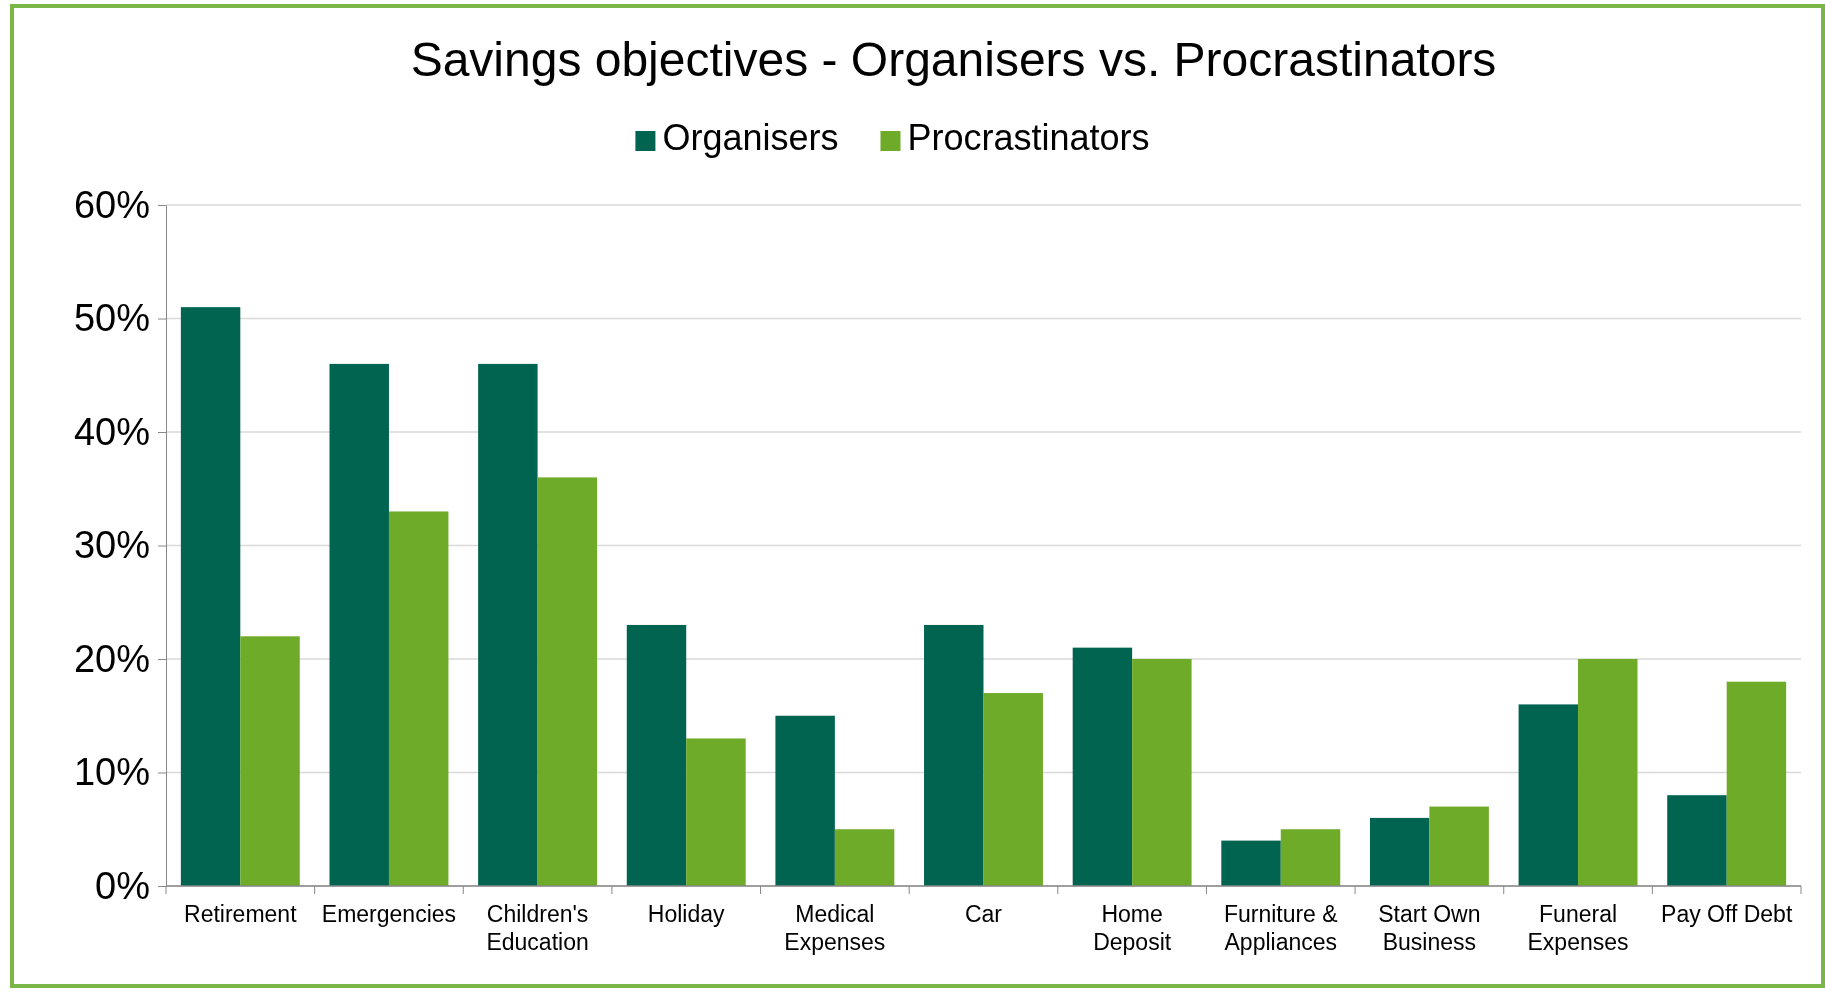  Describe the element at coordinates (1578, 928) in the screenshot. I see `x-tick-label: Funeral Expenses` at that location.